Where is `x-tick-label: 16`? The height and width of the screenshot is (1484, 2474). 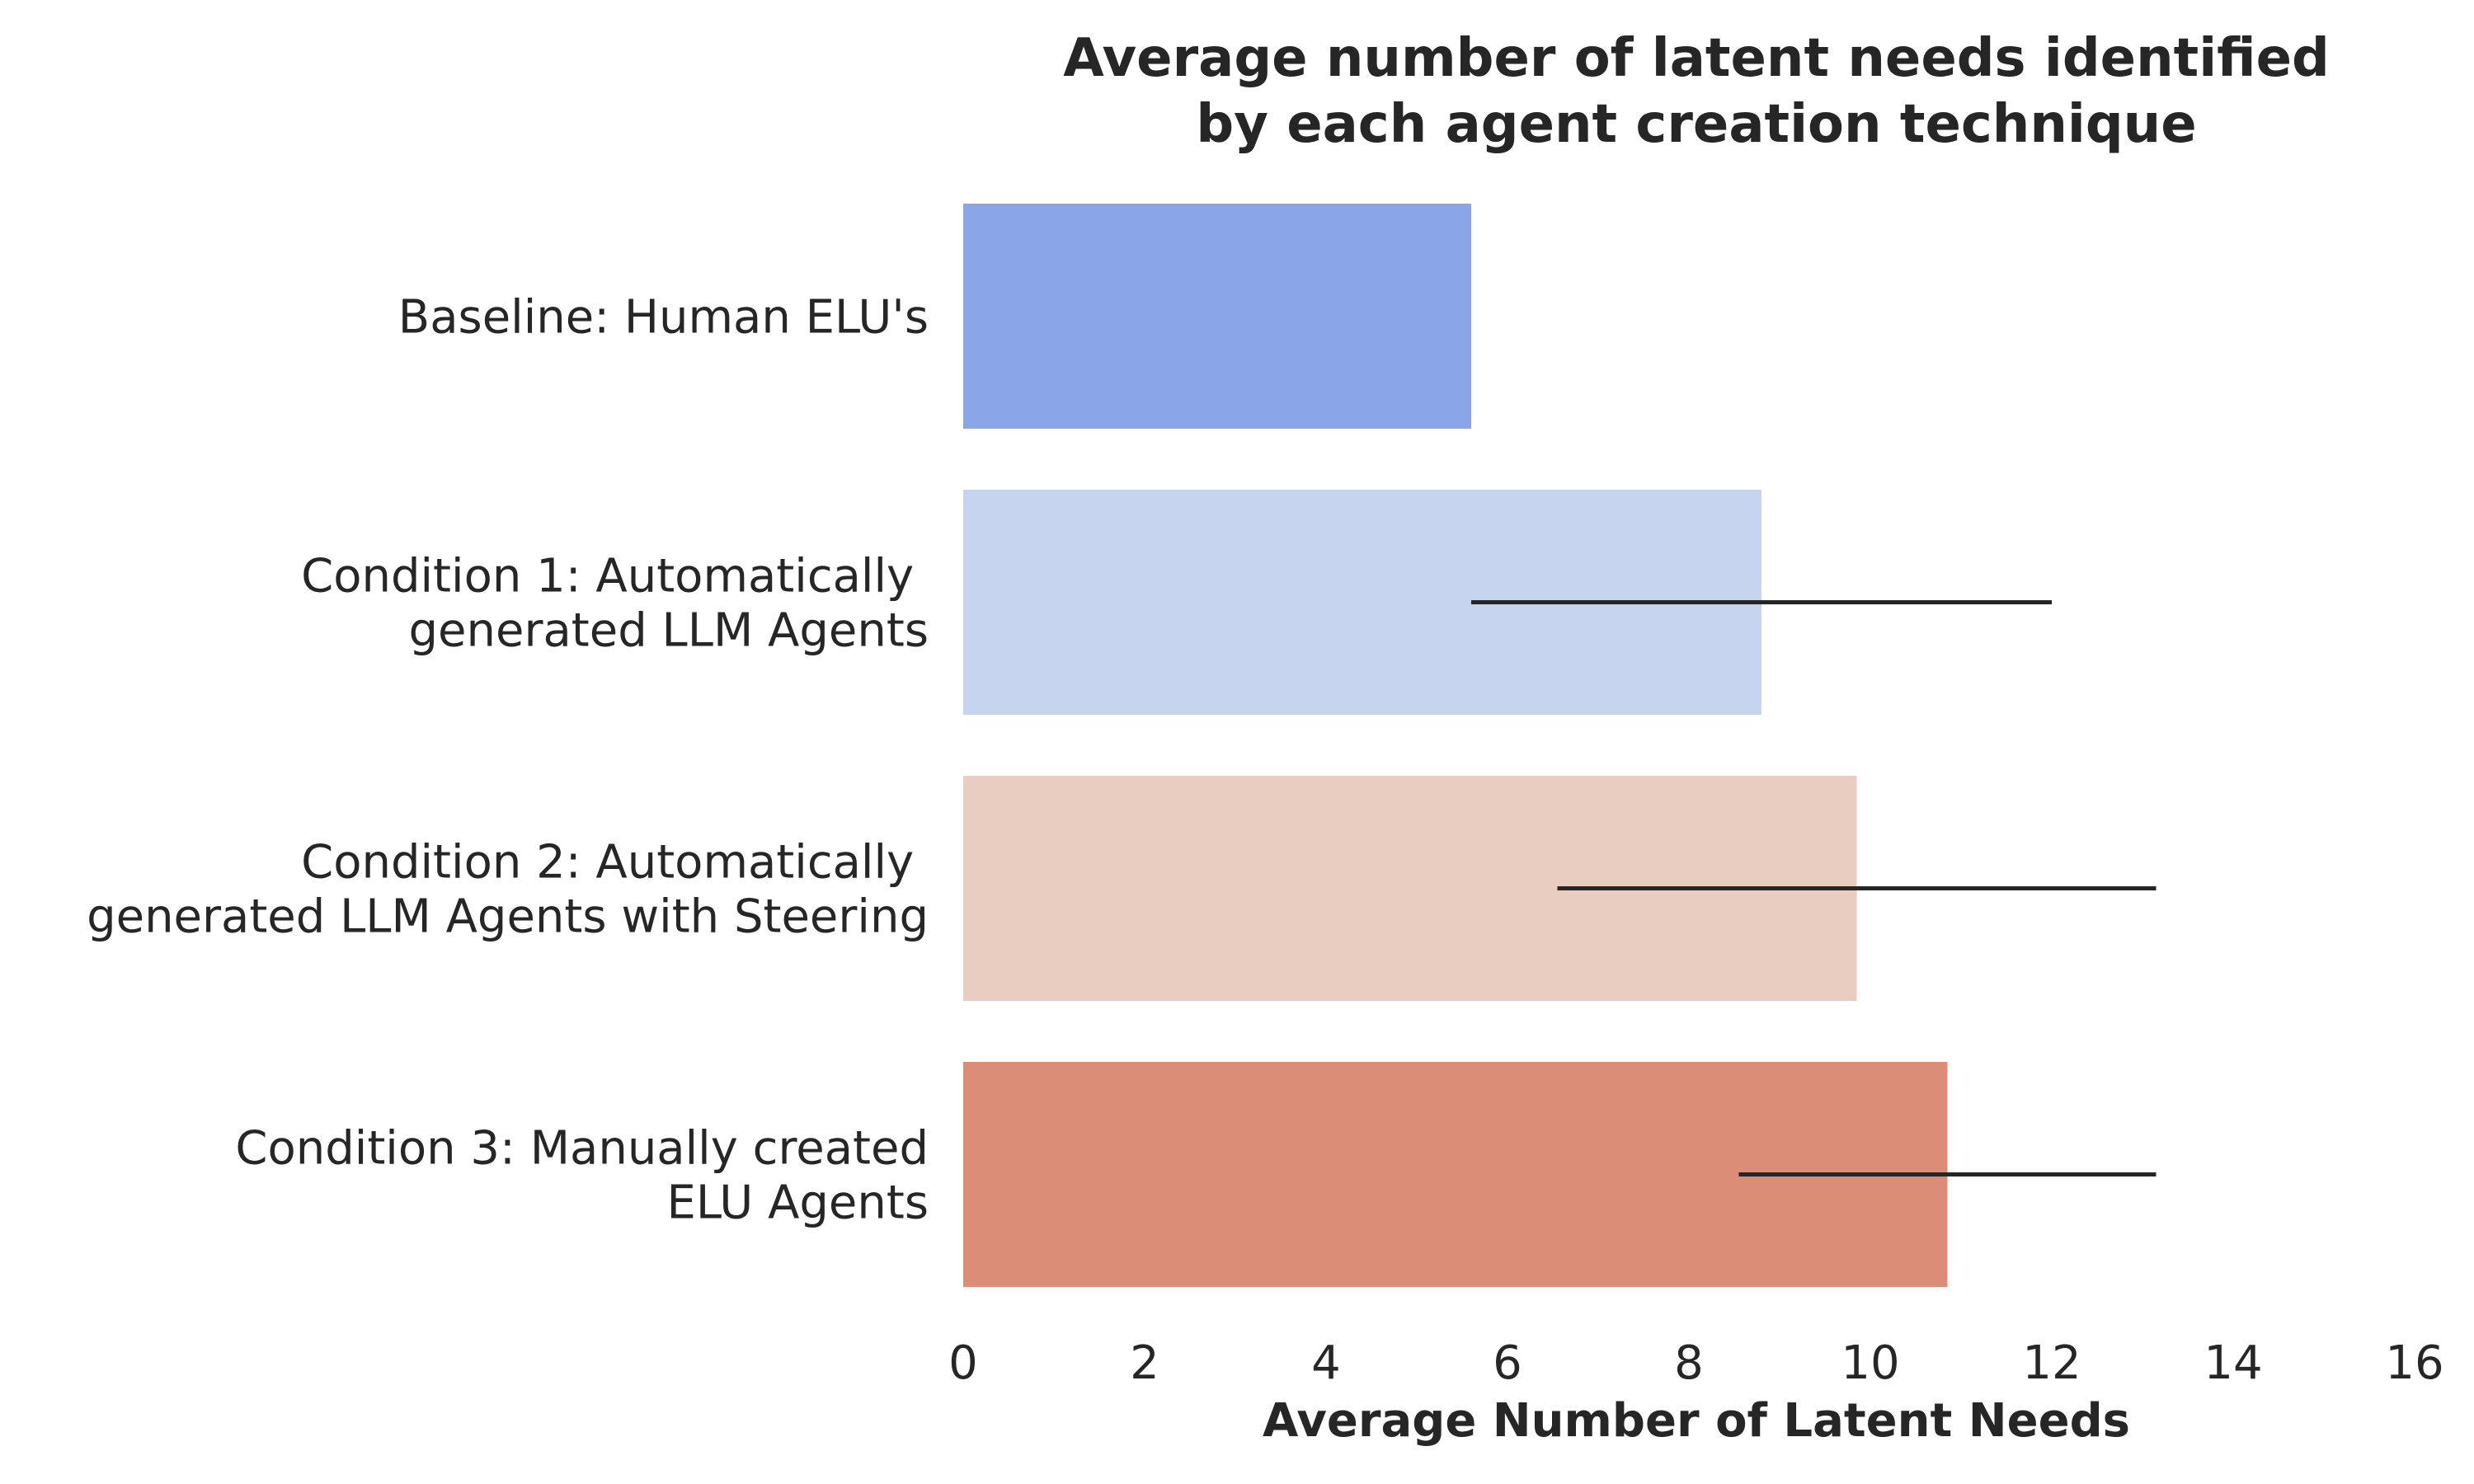 x-tick-label: 16 is located at coordinates (2414, 1363).